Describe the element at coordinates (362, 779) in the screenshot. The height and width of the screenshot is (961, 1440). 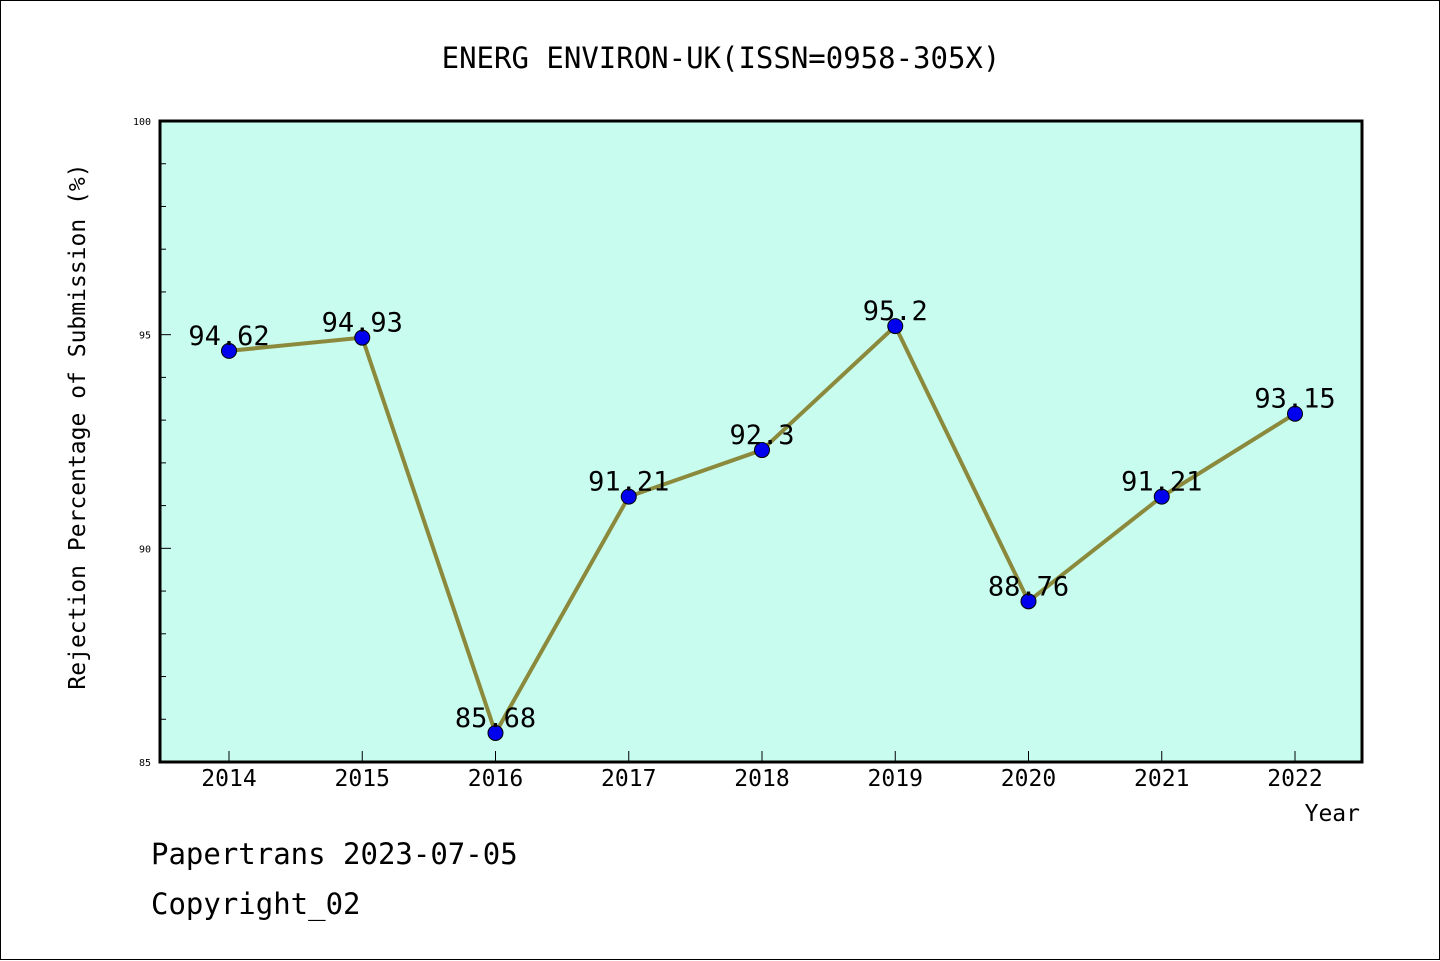
I see `x-tick-label: 2015` at that location.